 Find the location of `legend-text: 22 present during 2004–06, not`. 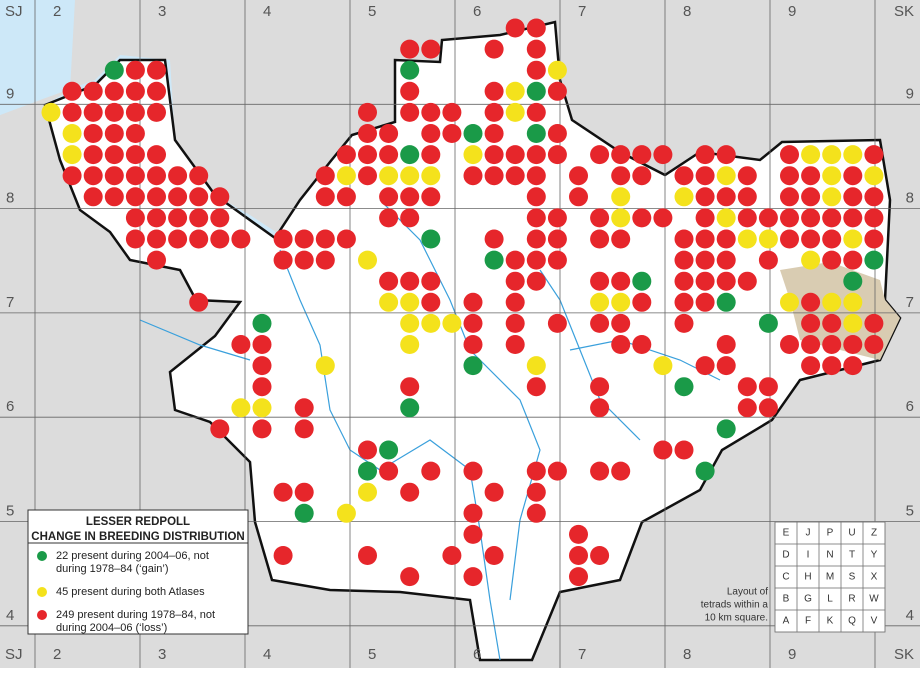

legend-text: 22 present during 2004–06, not is located at coordinates (132, 556).